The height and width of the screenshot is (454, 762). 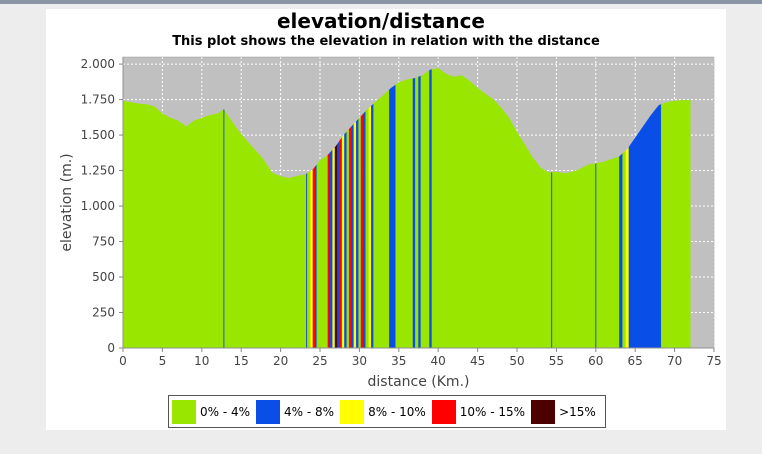 What do you see at coordinates (103, 242) in the screenshot?
I see `y-tick-label: 750` at bounding box center [103, 242].